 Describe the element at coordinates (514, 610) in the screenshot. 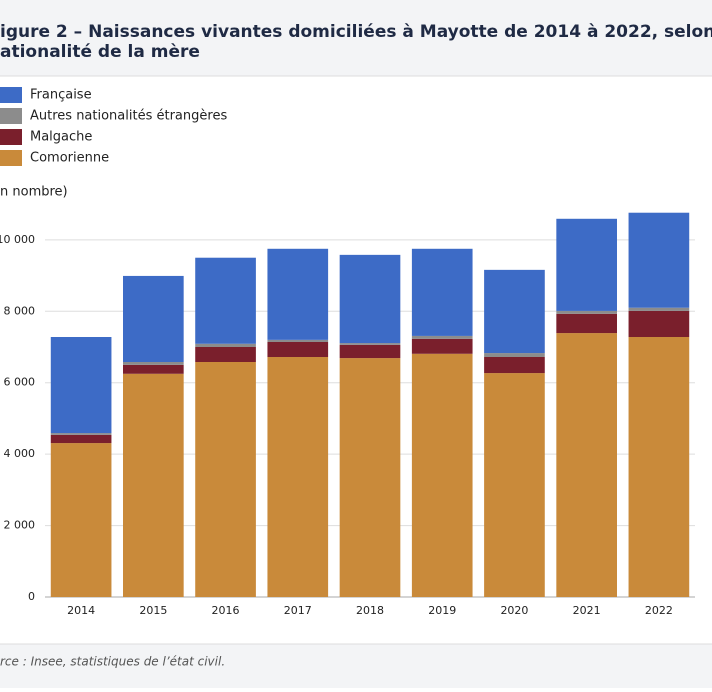

I see `x-tick-label: 2020` at that location.